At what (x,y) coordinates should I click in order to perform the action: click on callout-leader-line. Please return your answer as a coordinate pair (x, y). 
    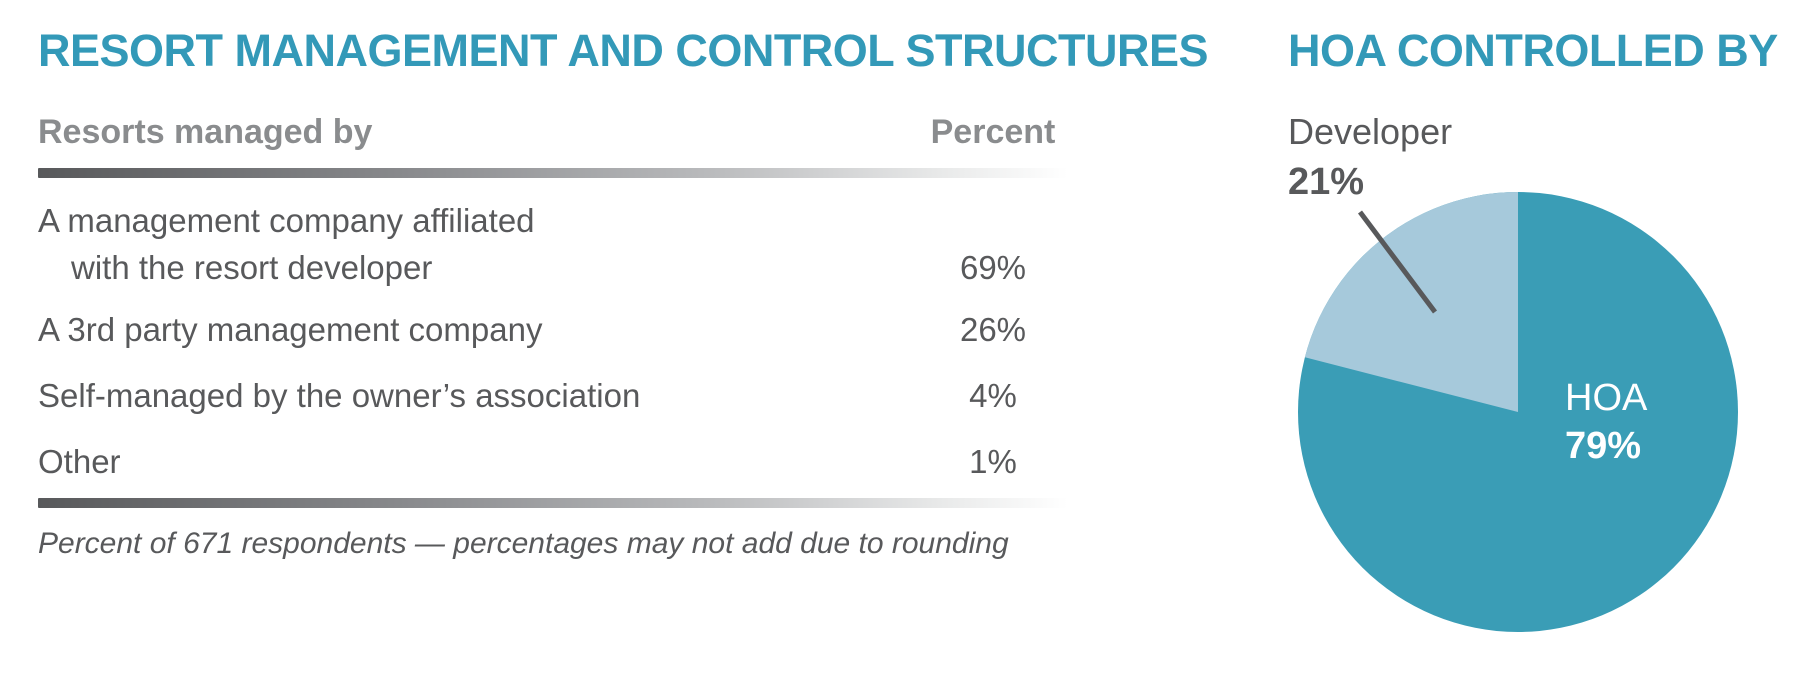
    Looking at the image, I should click on (1397, 262).